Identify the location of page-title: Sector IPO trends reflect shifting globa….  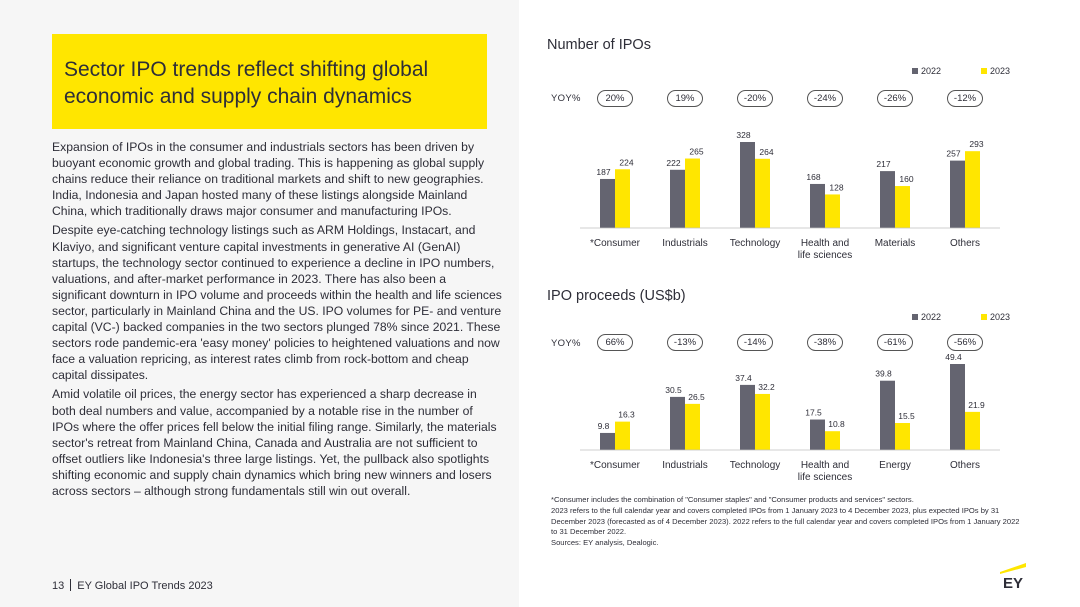
(246, 83).